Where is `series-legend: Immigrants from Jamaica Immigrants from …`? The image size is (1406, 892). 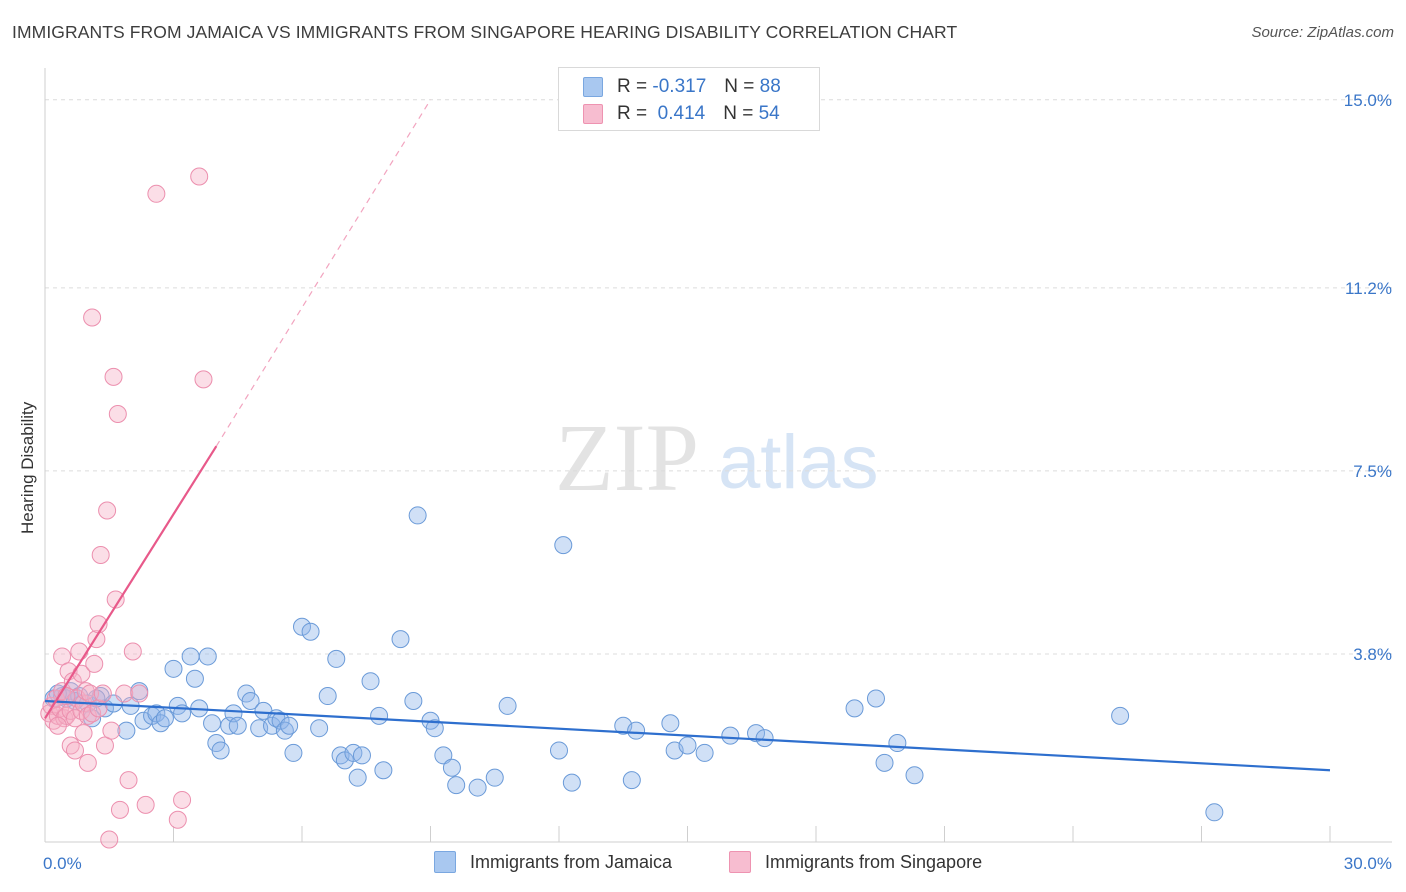
series-legend: Immigrants from Jamaica Immigrants from … is located at coordinates (703, 865).